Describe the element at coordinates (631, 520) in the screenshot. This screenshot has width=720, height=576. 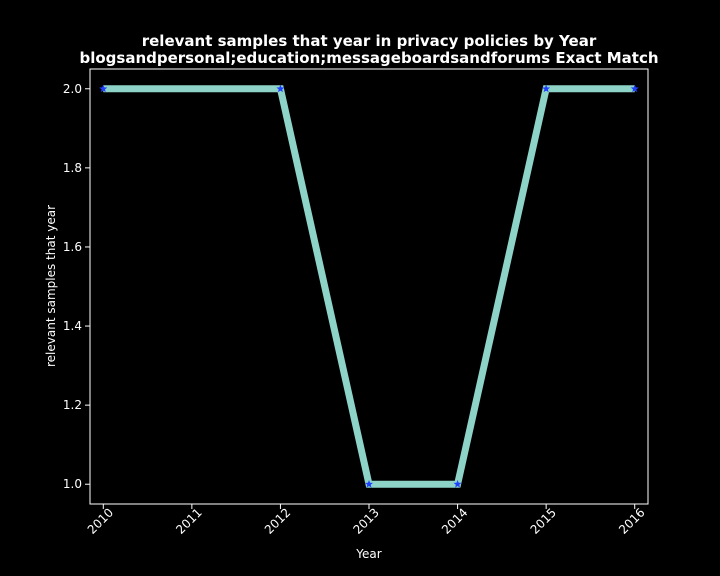
I see `x-tick-label: 2016` at that location.